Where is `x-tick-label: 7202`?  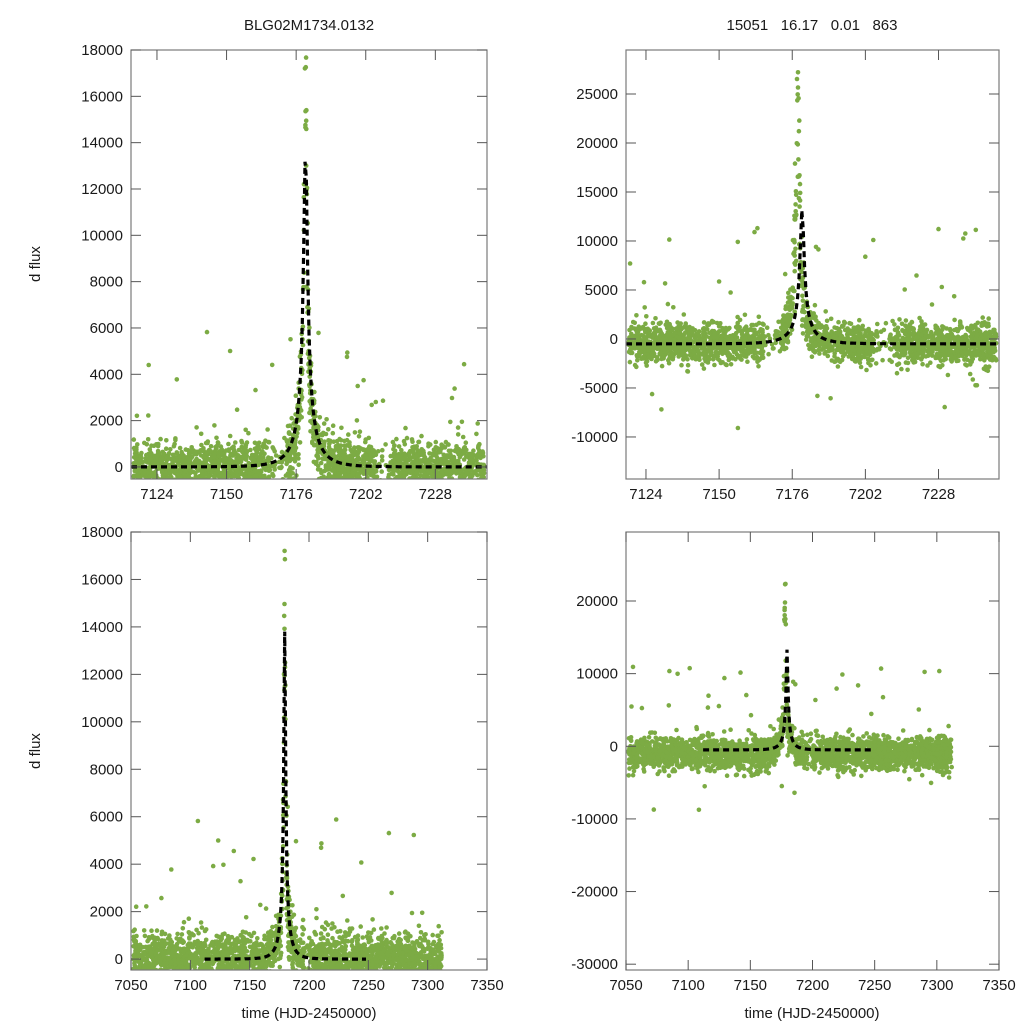 x-tick-label: 7202 is located at coordinates (865, 494).